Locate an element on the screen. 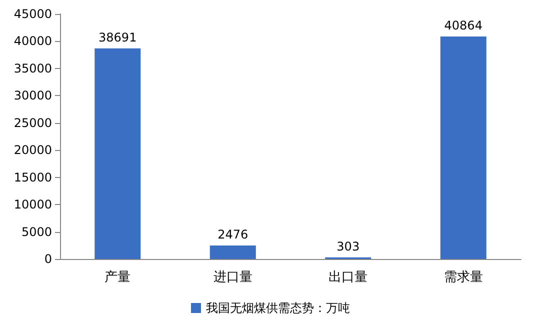  y-tick-label: 45000 is located at coordinates (33, 14).